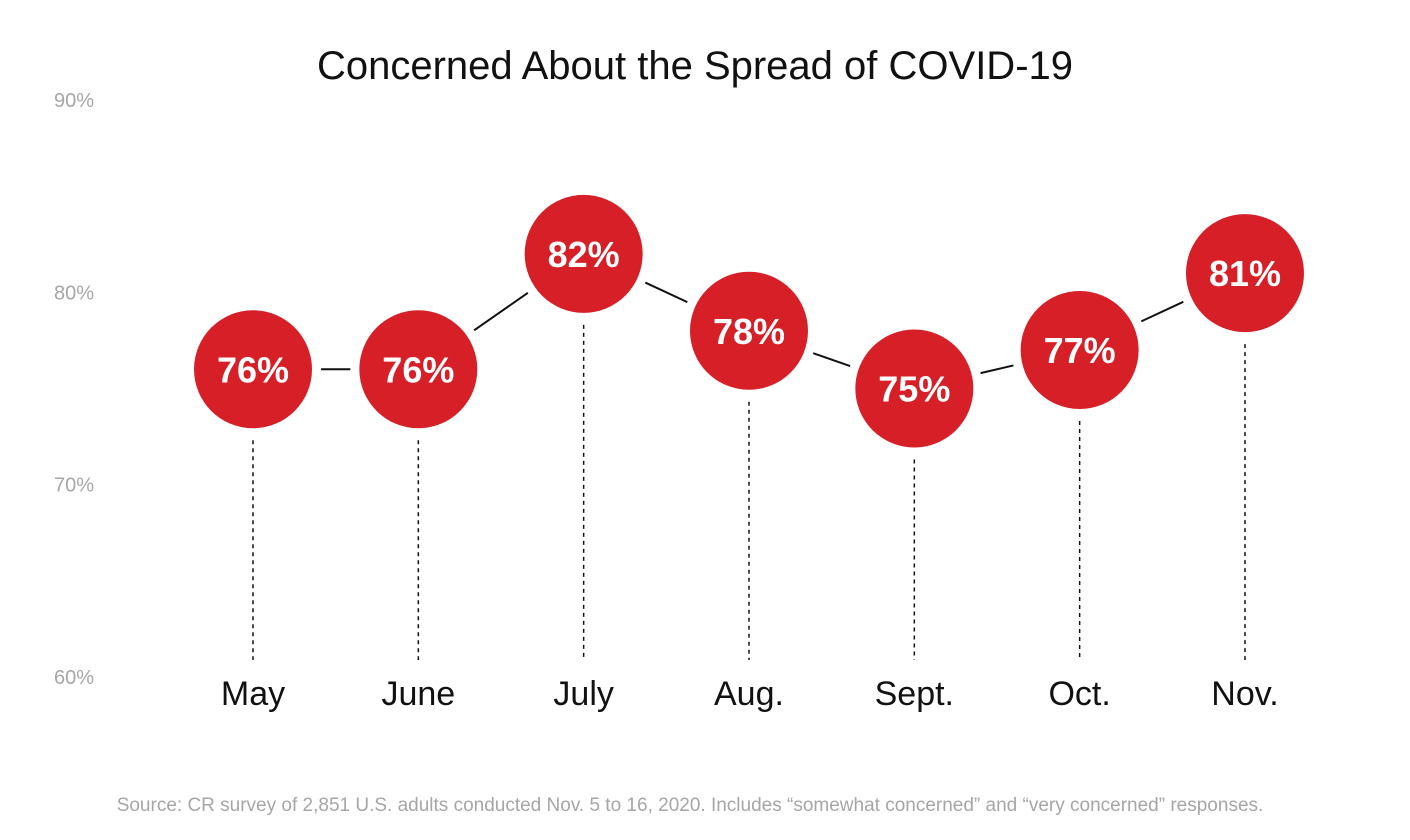 The width and height of the screenshot is (1410, 840). Describe the element at coordinates (74, 486) in the screenshot. I see `y-tick-label: 70%` at that location.